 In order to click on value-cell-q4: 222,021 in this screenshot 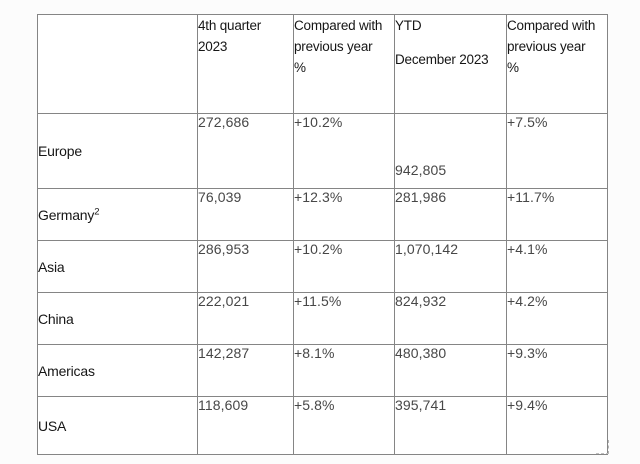, I will do `click(245, 318)`.